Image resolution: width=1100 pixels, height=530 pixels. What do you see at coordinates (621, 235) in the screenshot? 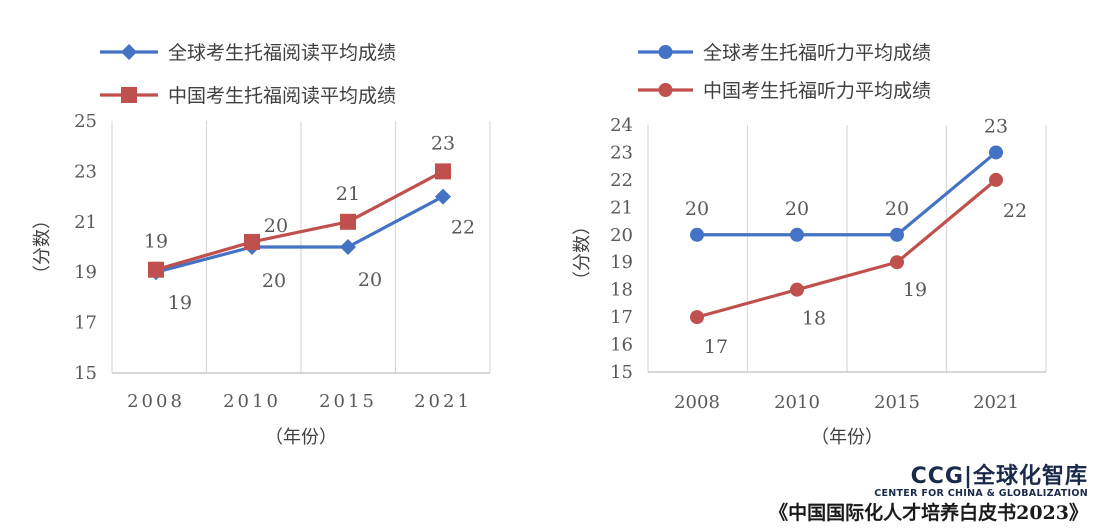
I see `y-tick-label: 20` at bounding box center [621, 235].